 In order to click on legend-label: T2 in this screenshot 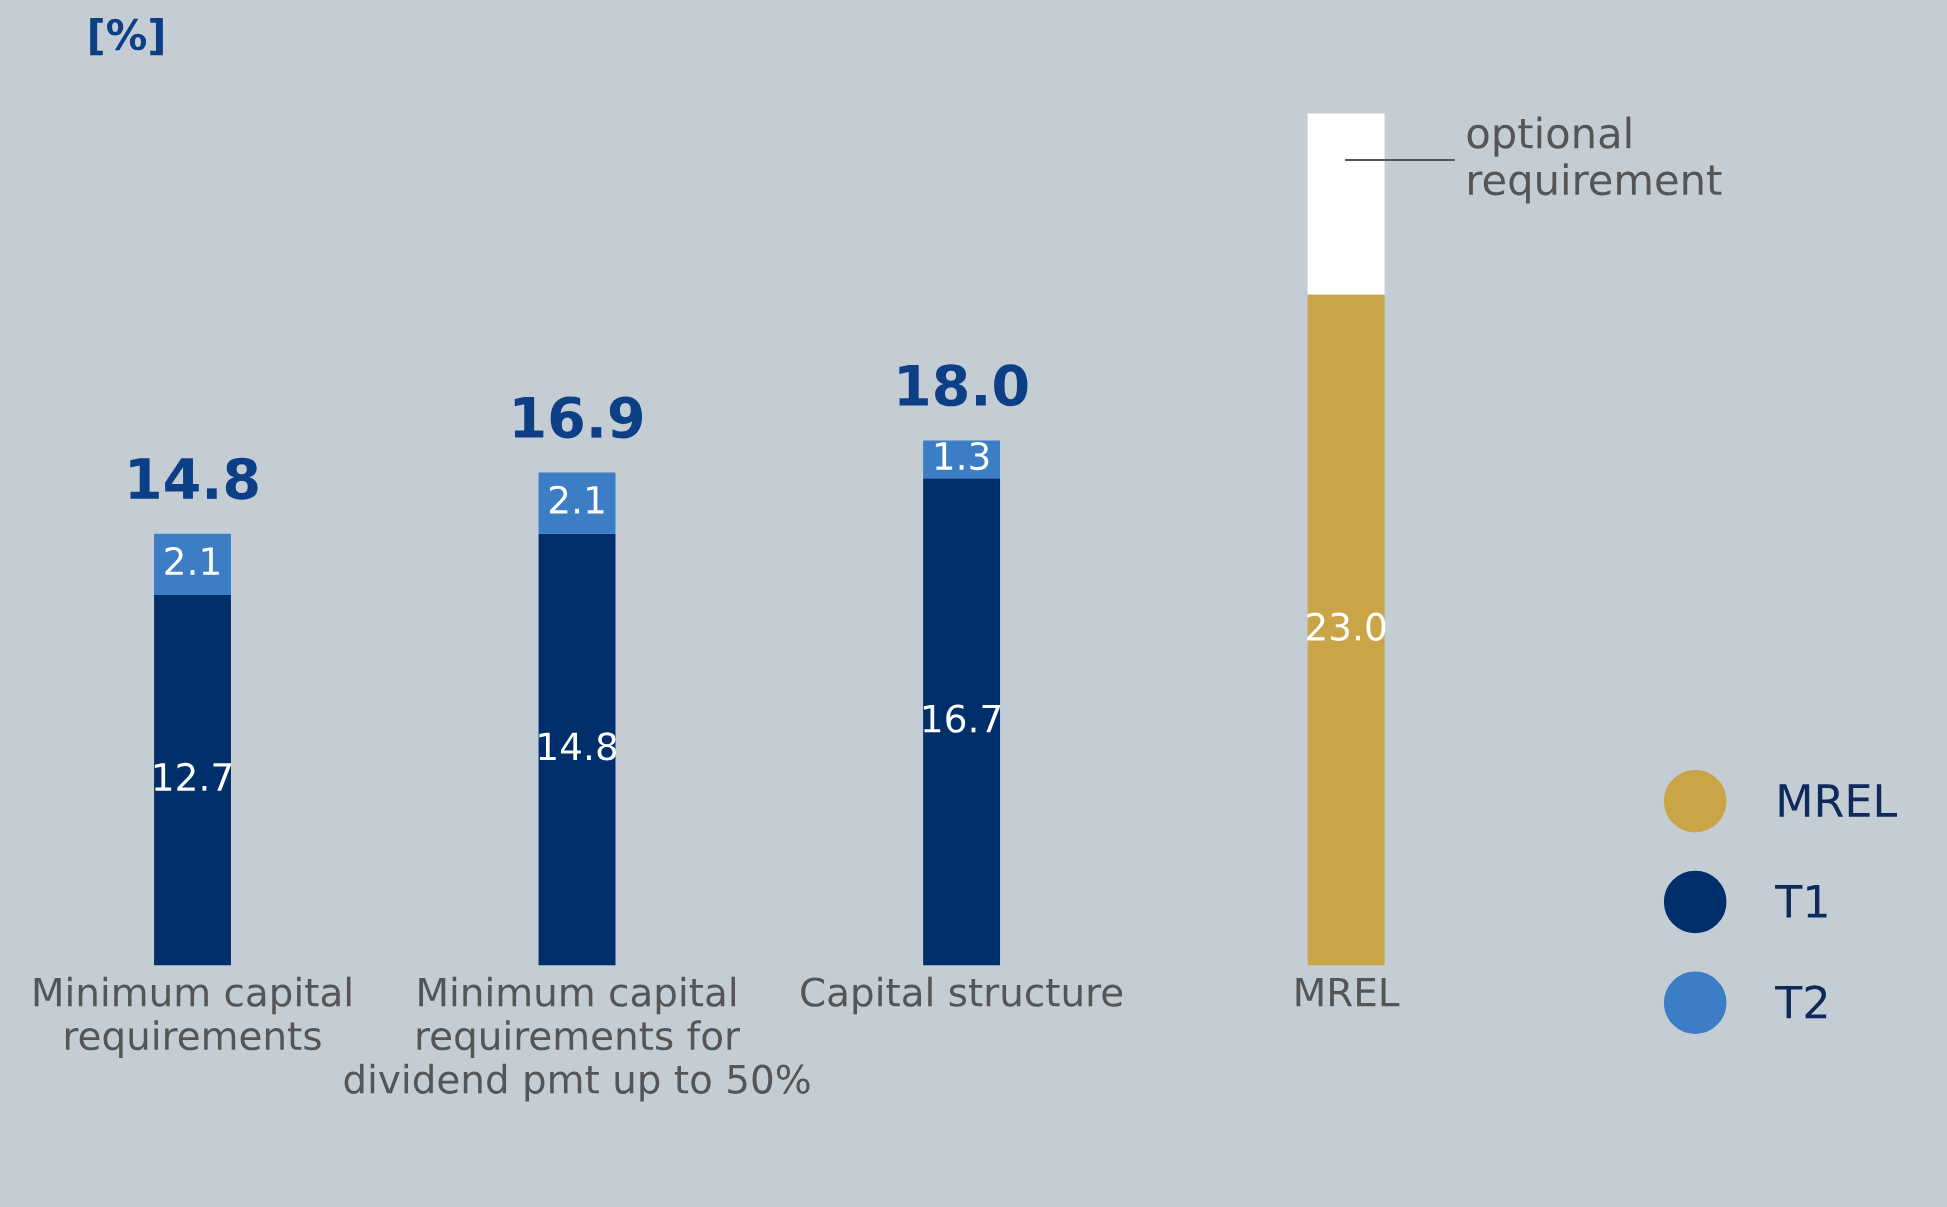, I will do `click(1801, 1002)`.